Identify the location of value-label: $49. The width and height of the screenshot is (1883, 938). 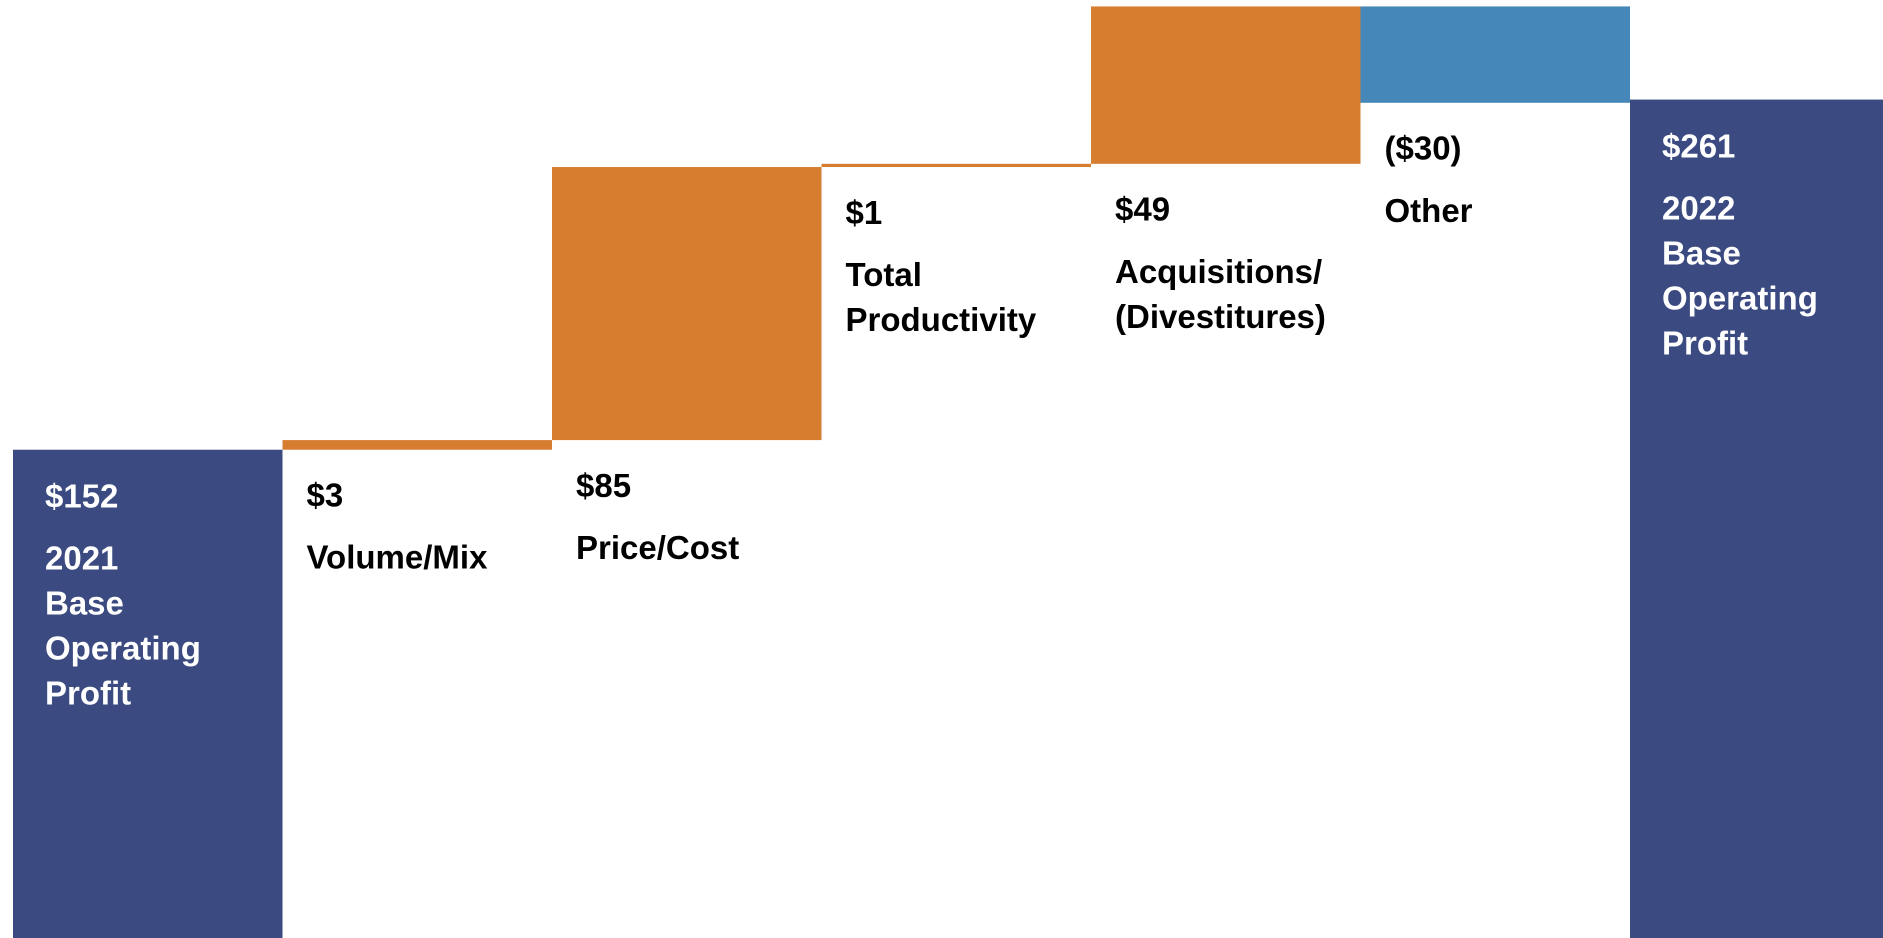
(1142, 209).